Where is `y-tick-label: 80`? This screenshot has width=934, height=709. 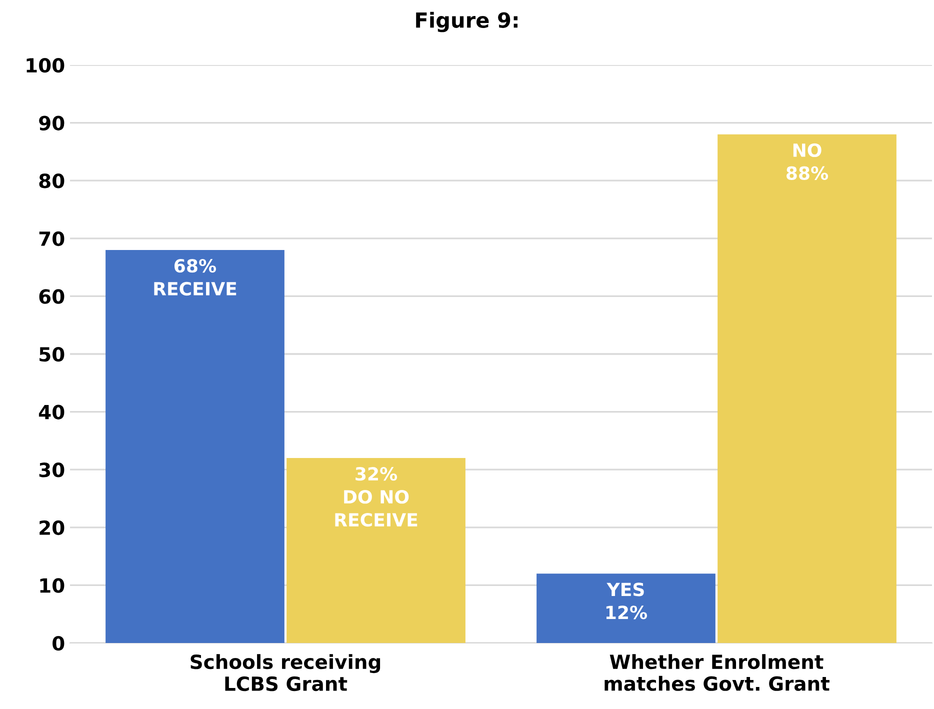
y-tick-label: 80 is located at coordinates (51, 181).